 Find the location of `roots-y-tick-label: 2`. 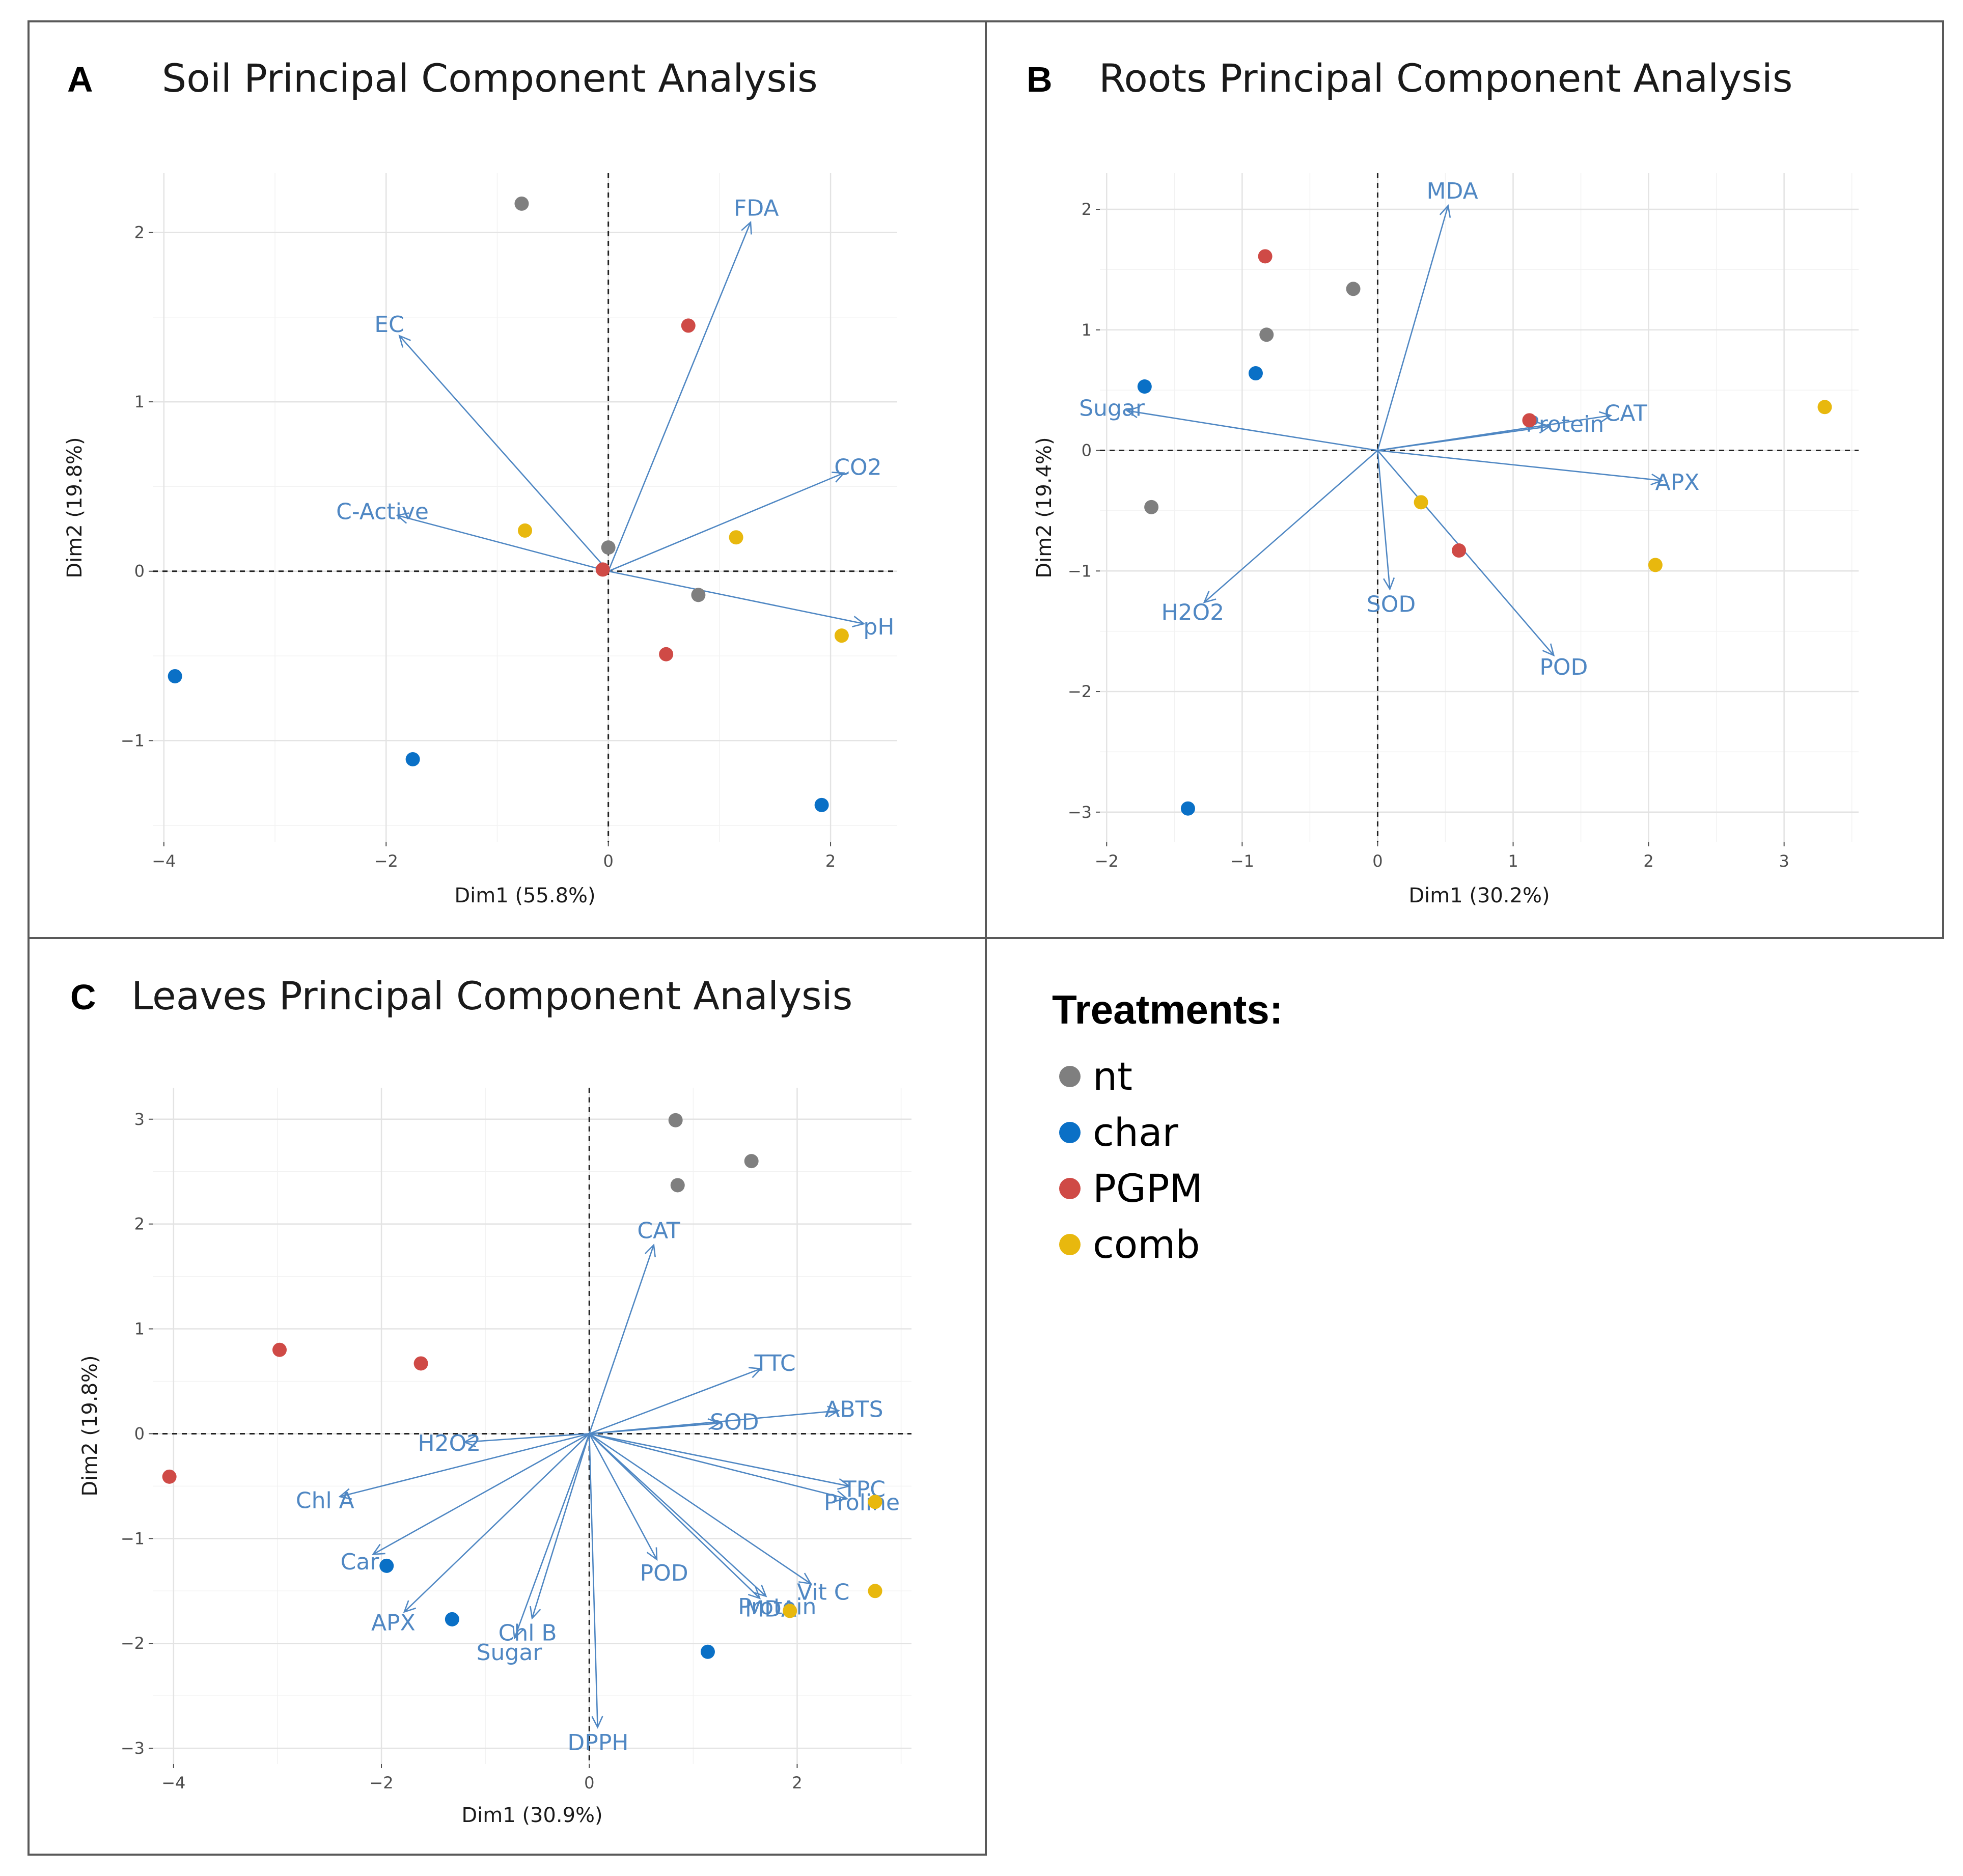

roots-y-tick-label: 2 is located at coordinates (1087, 210).